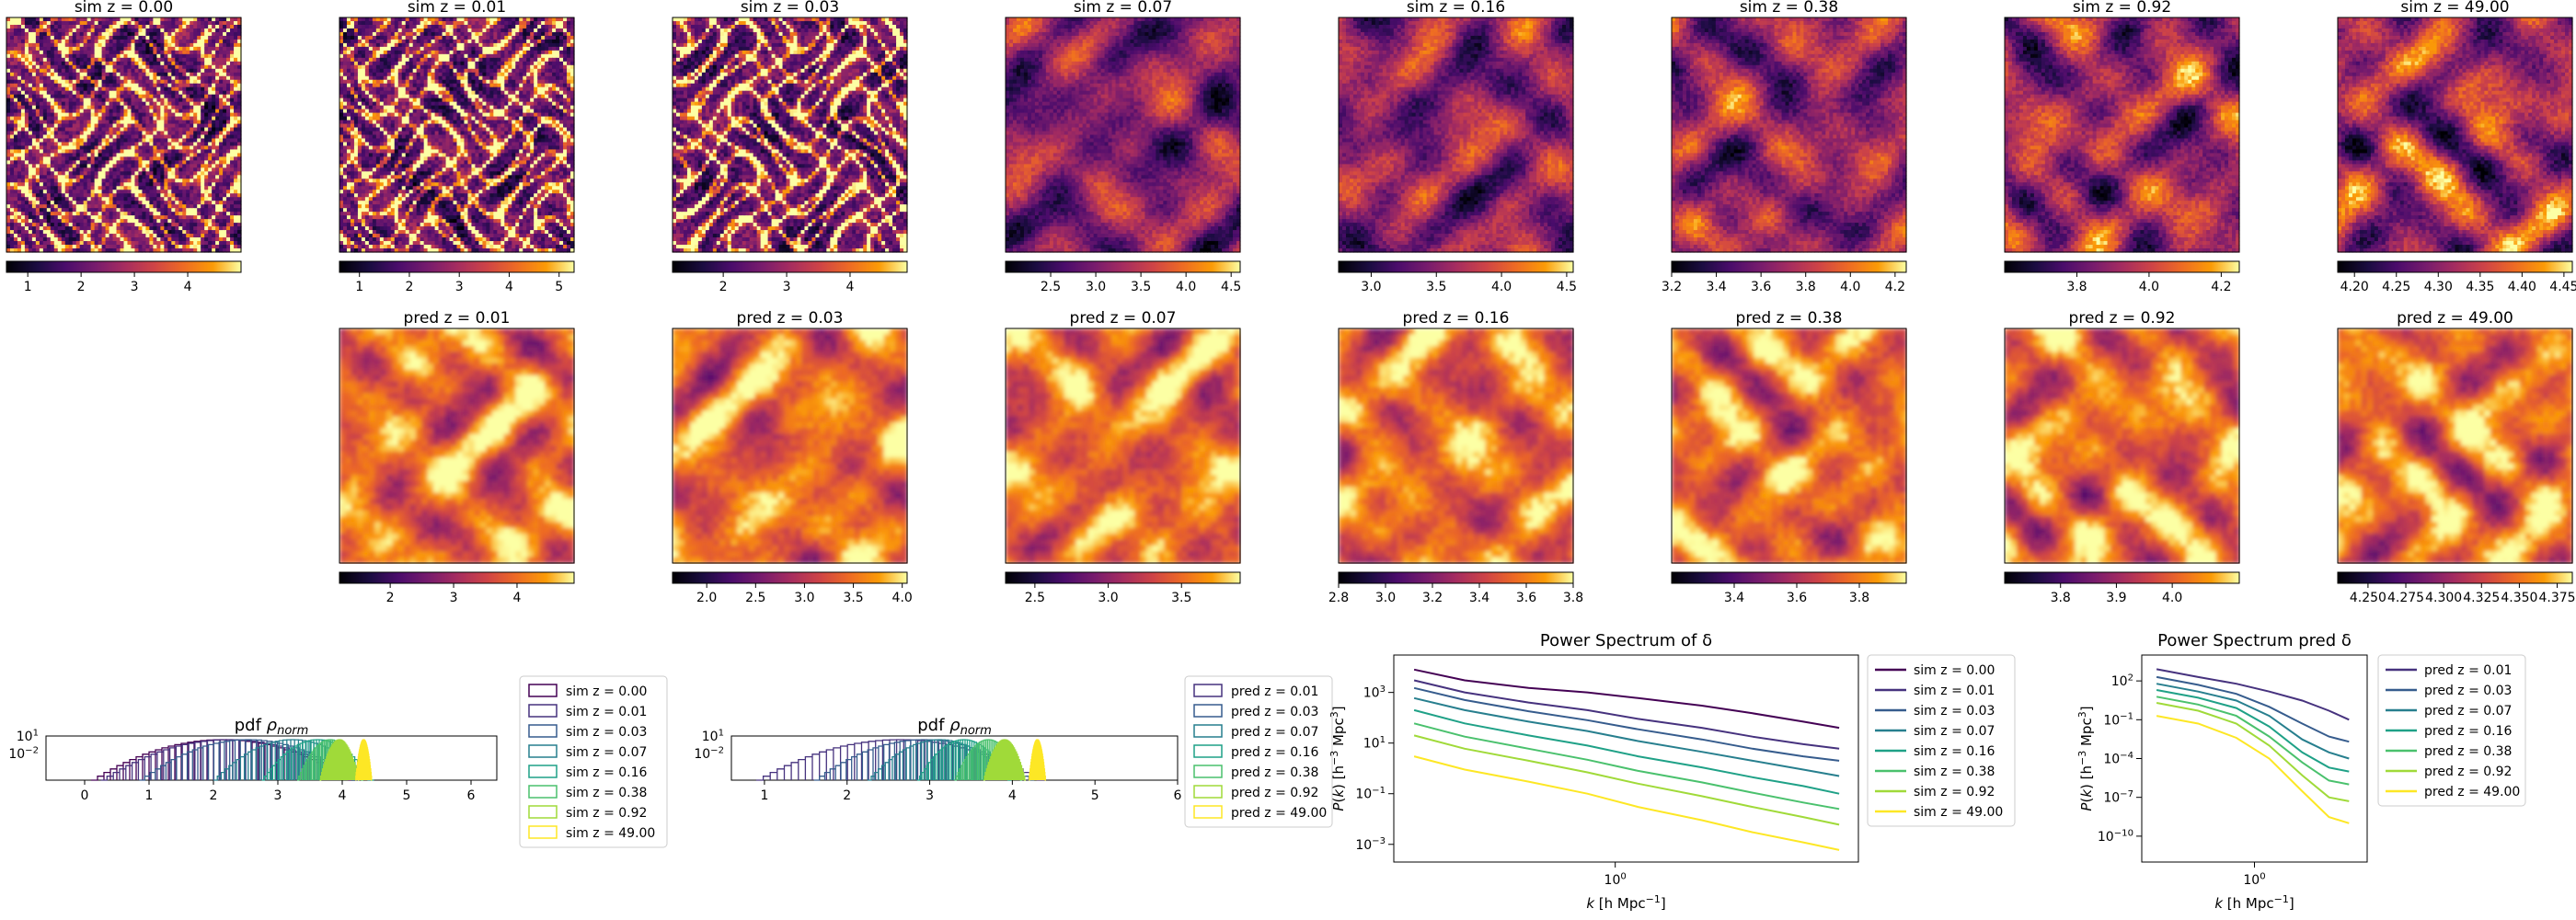 The width and height of the screenshot is (2576, 920). Describe the element at coordinates (1955, 711) in the screenshot. I see `legend-entry: sim z = 0.03` at that location.